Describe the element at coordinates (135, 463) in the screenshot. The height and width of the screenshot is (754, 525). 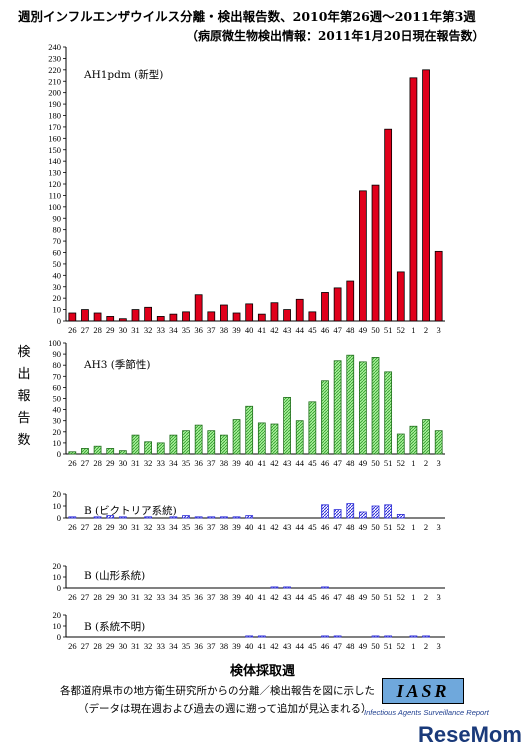
I see `x-tick-label: 31` at that location.